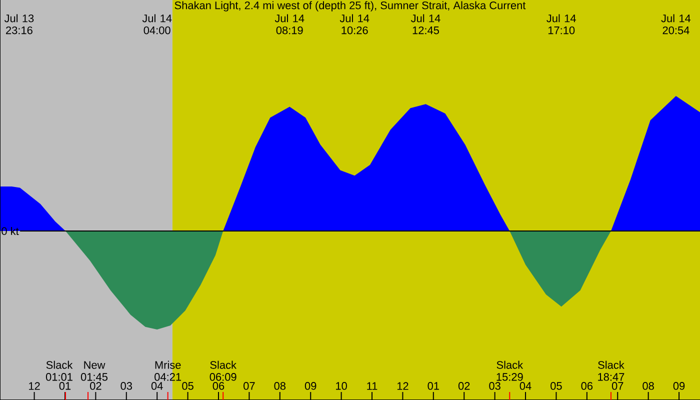 The height and width of the screenshot is (400, 700). I want to click on ref-line-label: Slack 01:01, so click(59, 370).